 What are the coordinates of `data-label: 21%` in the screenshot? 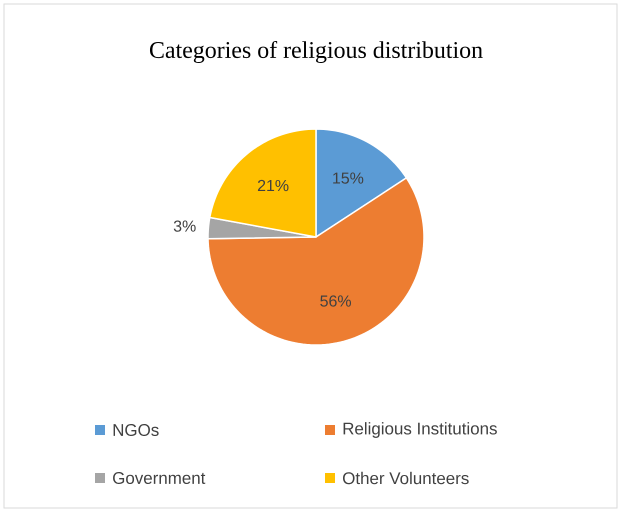 It's located at (273, 186).